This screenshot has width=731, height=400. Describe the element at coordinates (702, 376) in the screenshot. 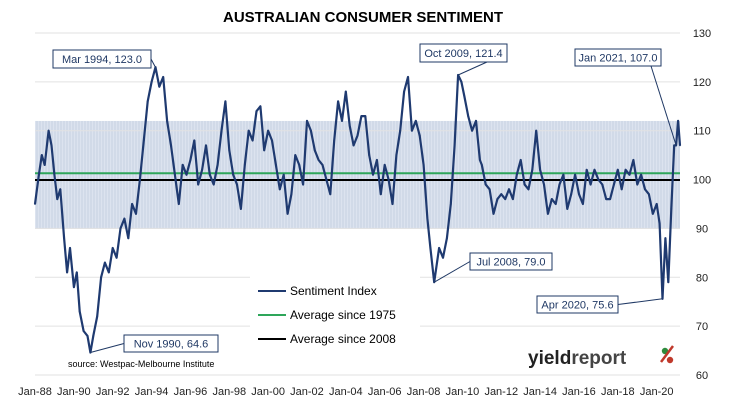

I see `y-tick-label: 60` at that location.